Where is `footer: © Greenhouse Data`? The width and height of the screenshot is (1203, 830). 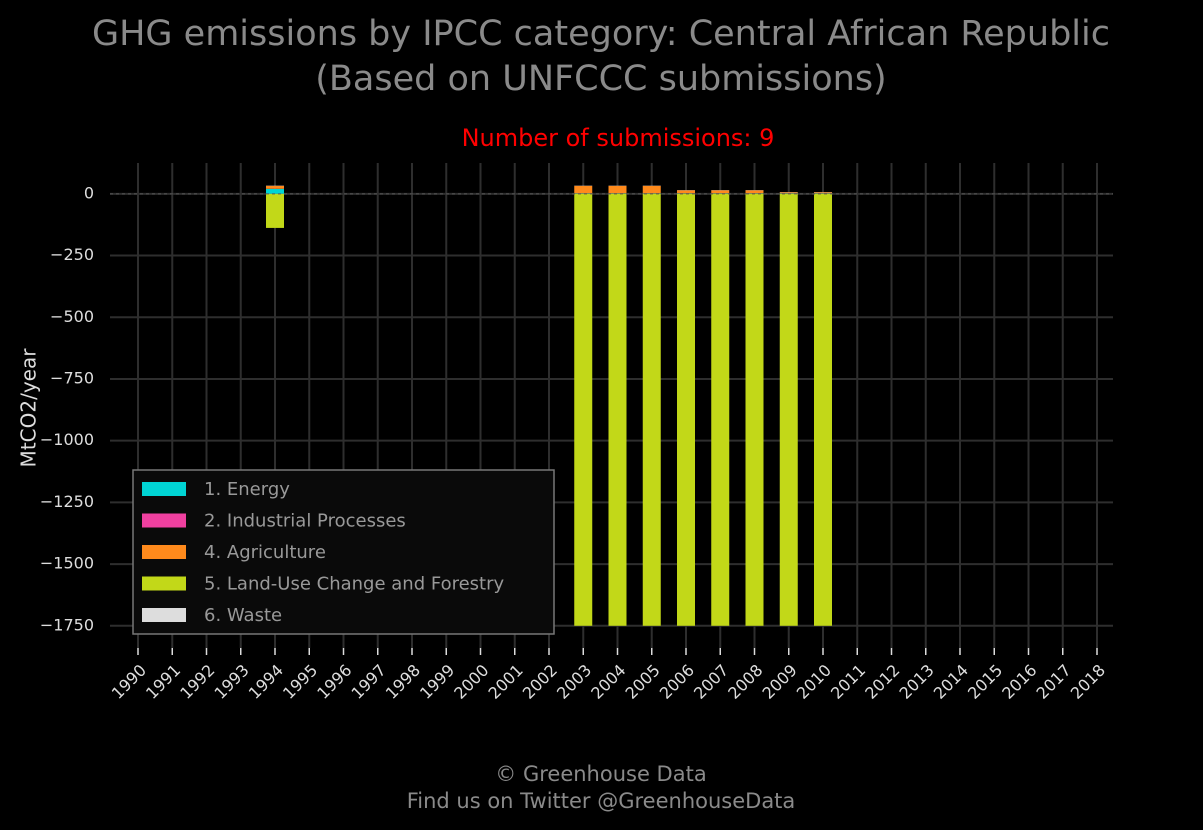
footer: © Greenhouse Data is located at coordinates (600, 774).